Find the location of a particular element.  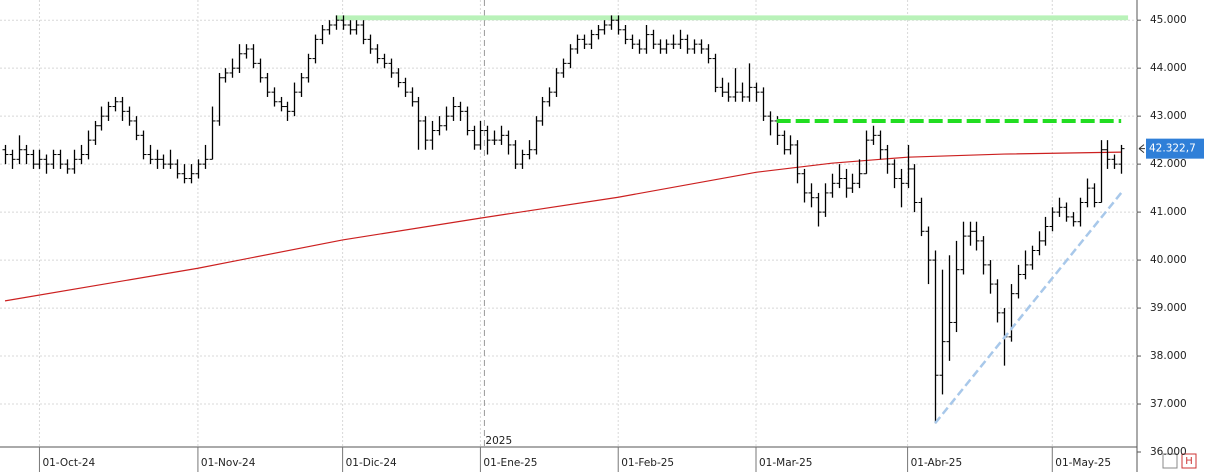

y-tick-label: 38.000 is located at coordinates (1168, 356).